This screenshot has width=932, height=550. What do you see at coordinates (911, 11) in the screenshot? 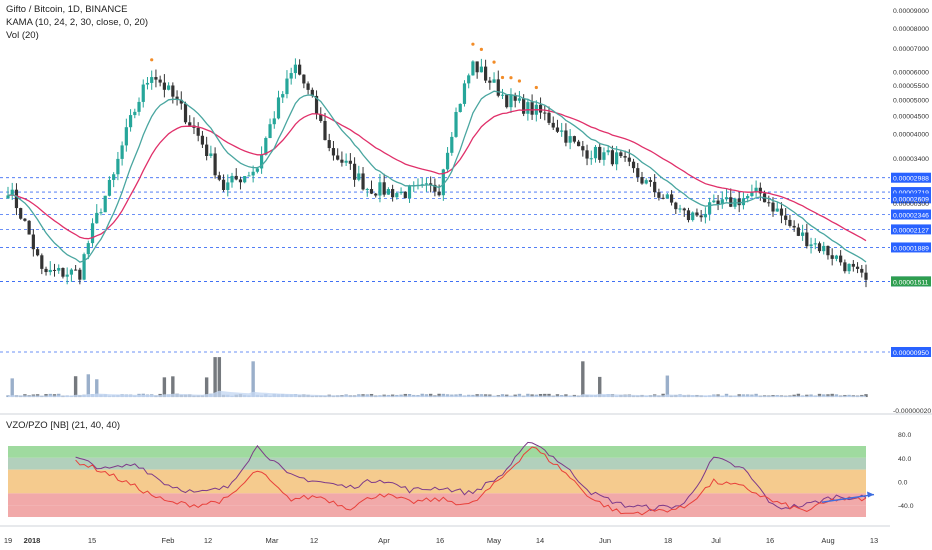
I see `price-tick-label: 0.00009000` at bounding box center [911, 11].